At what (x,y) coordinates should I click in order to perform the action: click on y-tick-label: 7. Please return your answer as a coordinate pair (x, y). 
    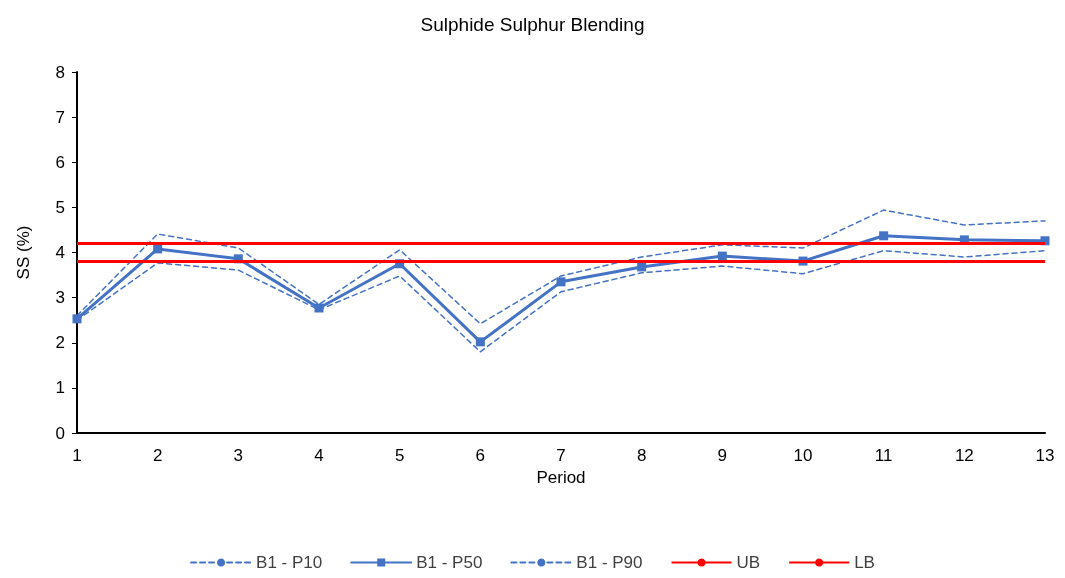
    Looking at the image, I should click on (60, 117).